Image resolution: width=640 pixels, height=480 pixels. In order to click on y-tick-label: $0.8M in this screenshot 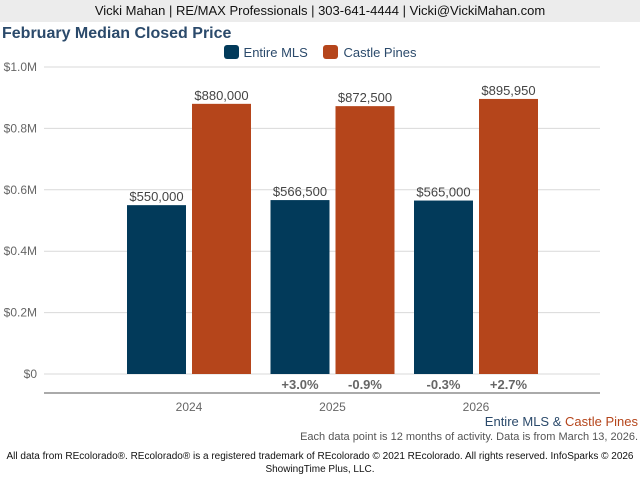, I will do `click(20, 128)`.